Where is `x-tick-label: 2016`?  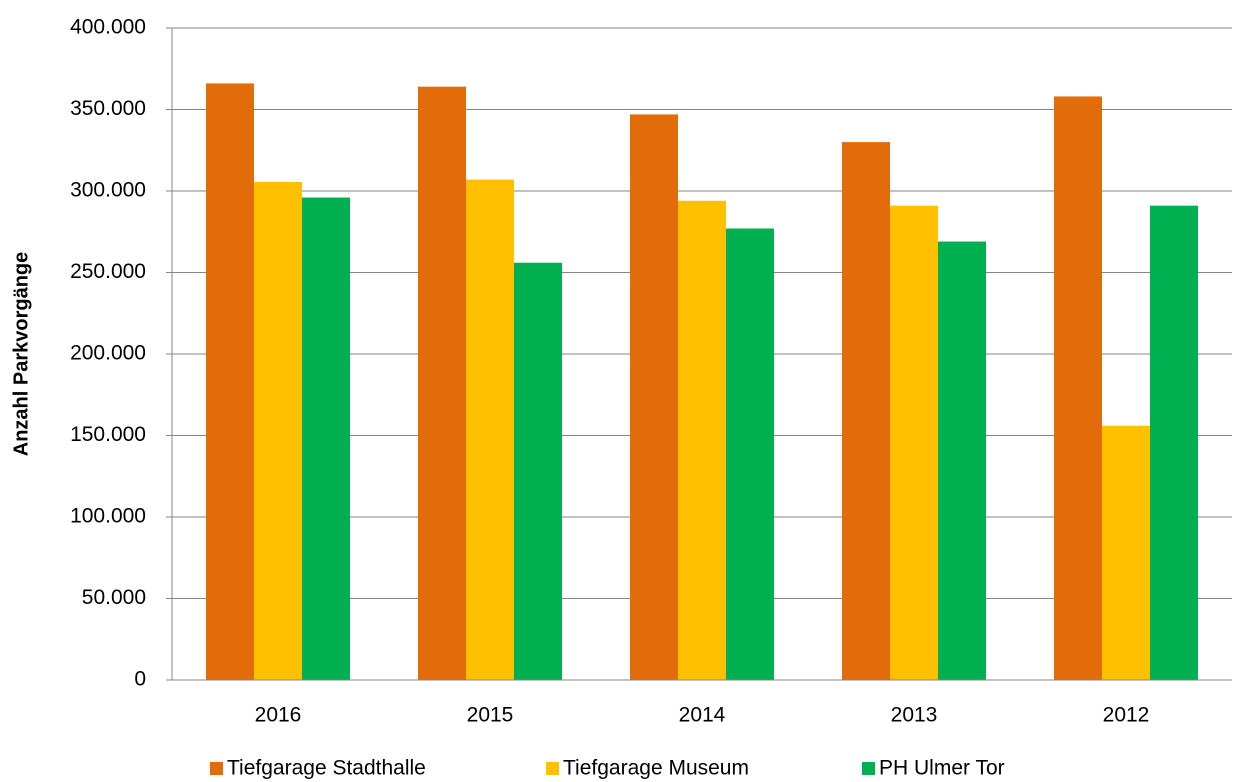
x-tick-label: 2016 is located at coordinates (278, 715).